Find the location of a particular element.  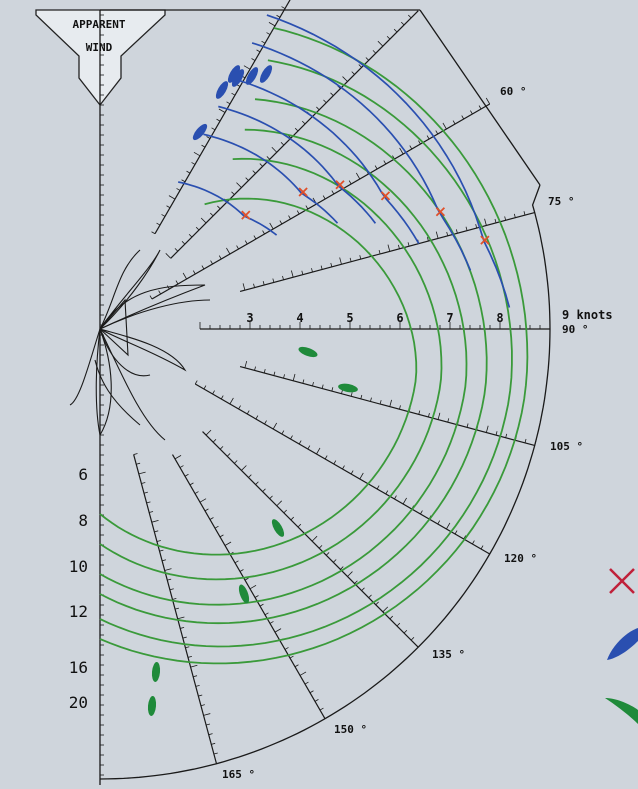

speed-tick-8: 8 is located at coordinates (499, 318).